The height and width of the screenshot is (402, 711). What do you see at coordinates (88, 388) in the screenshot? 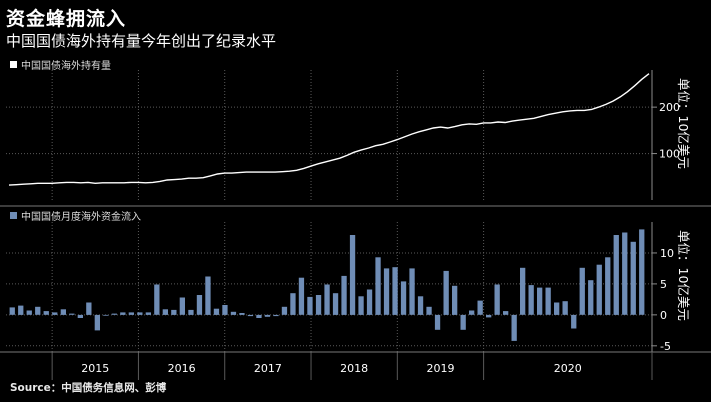
I see `source-note: Source：中国债务信息网、彭博` at bounding box center [88, 388].